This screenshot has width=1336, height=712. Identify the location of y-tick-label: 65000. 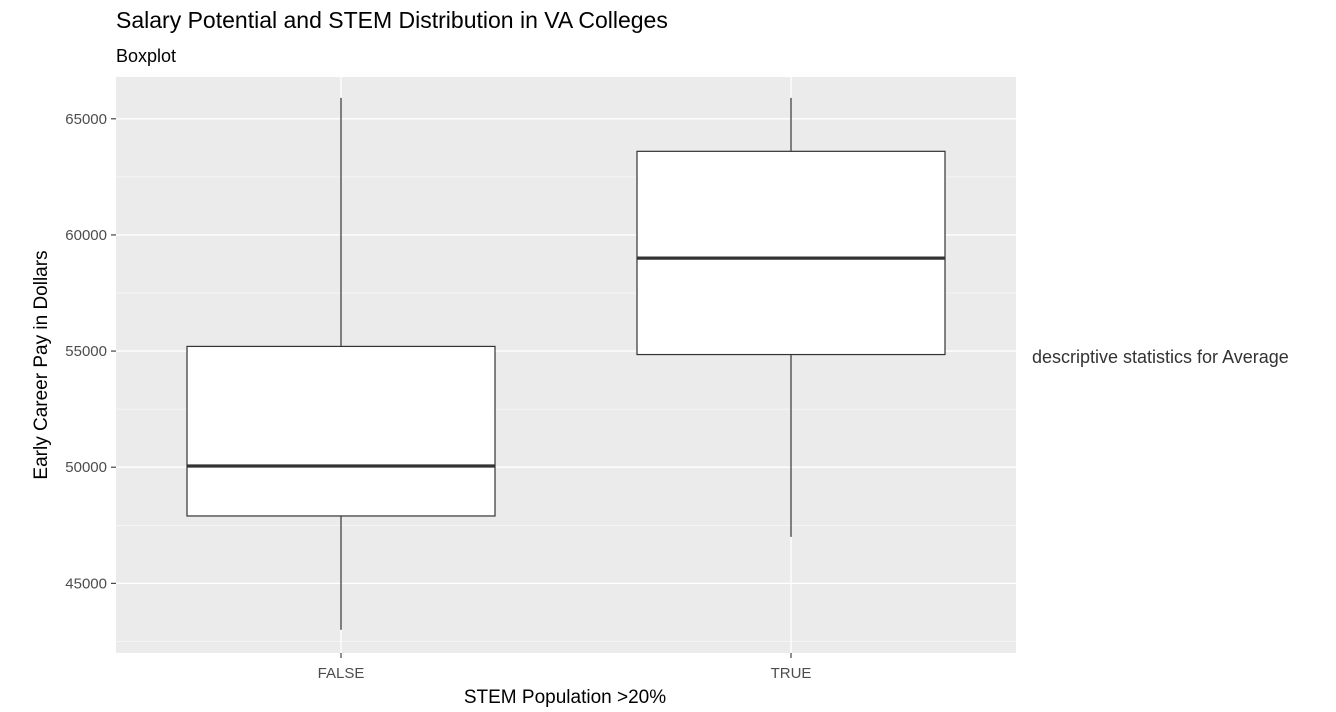
(86, 119).